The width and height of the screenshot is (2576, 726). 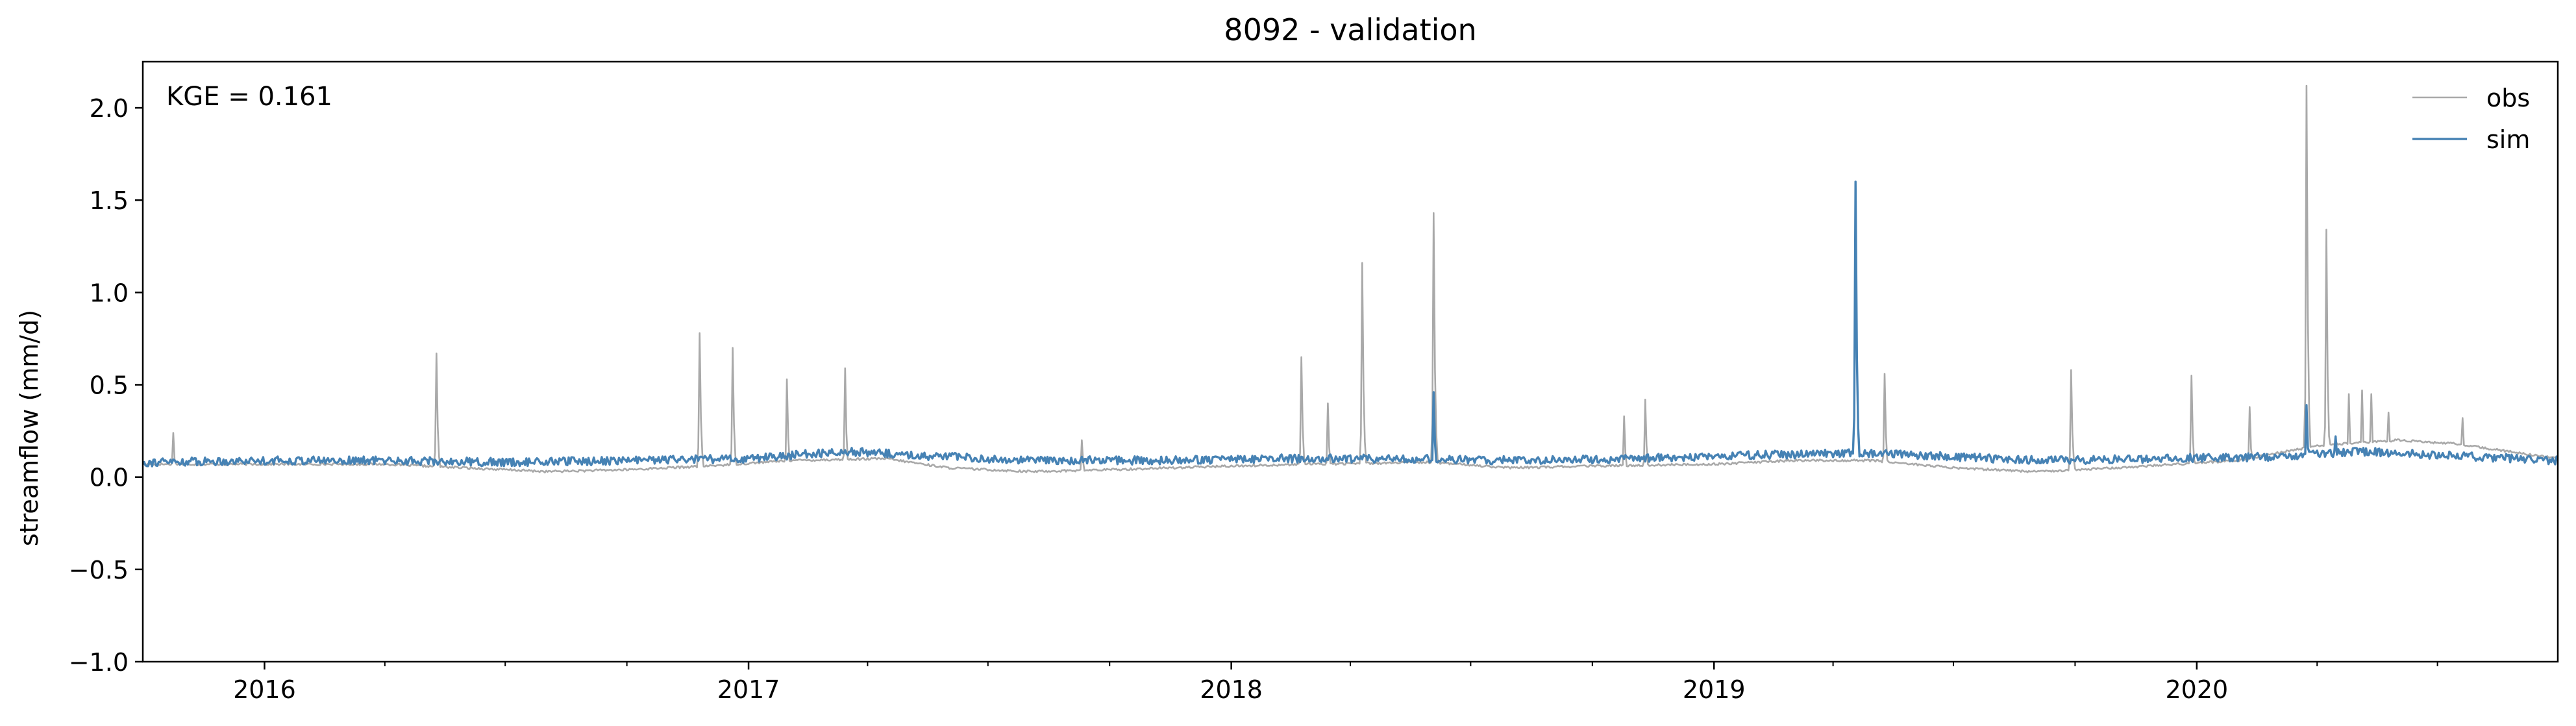 What do you see at coordinates (2196, 690) in the screenshot?
I see `x-tick-label: 2020` at bounding box center [2196, 690].